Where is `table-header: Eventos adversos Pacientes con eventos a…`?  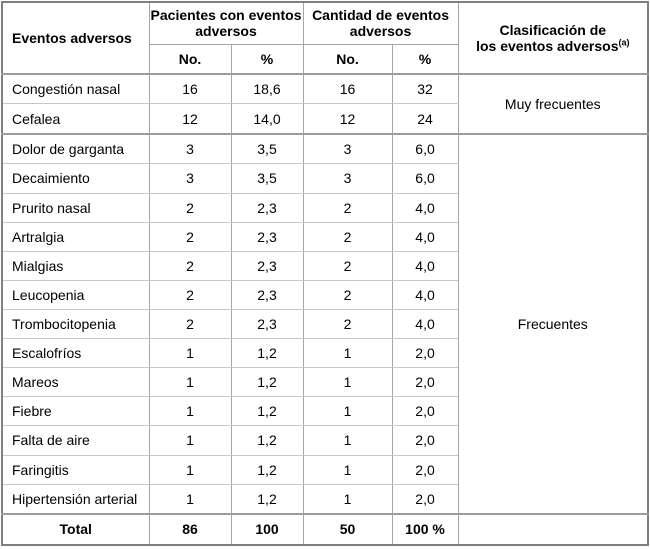
table-header: Eventos adversos Pacientes con eventos a… is located at coordinates (325, 38).